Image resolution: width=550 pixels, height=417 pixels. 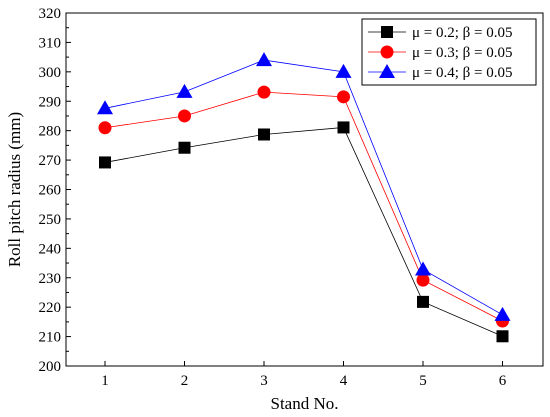 I want to click on y-axis-title: Roll pitch radius (mm), so click(x=14, y=189).